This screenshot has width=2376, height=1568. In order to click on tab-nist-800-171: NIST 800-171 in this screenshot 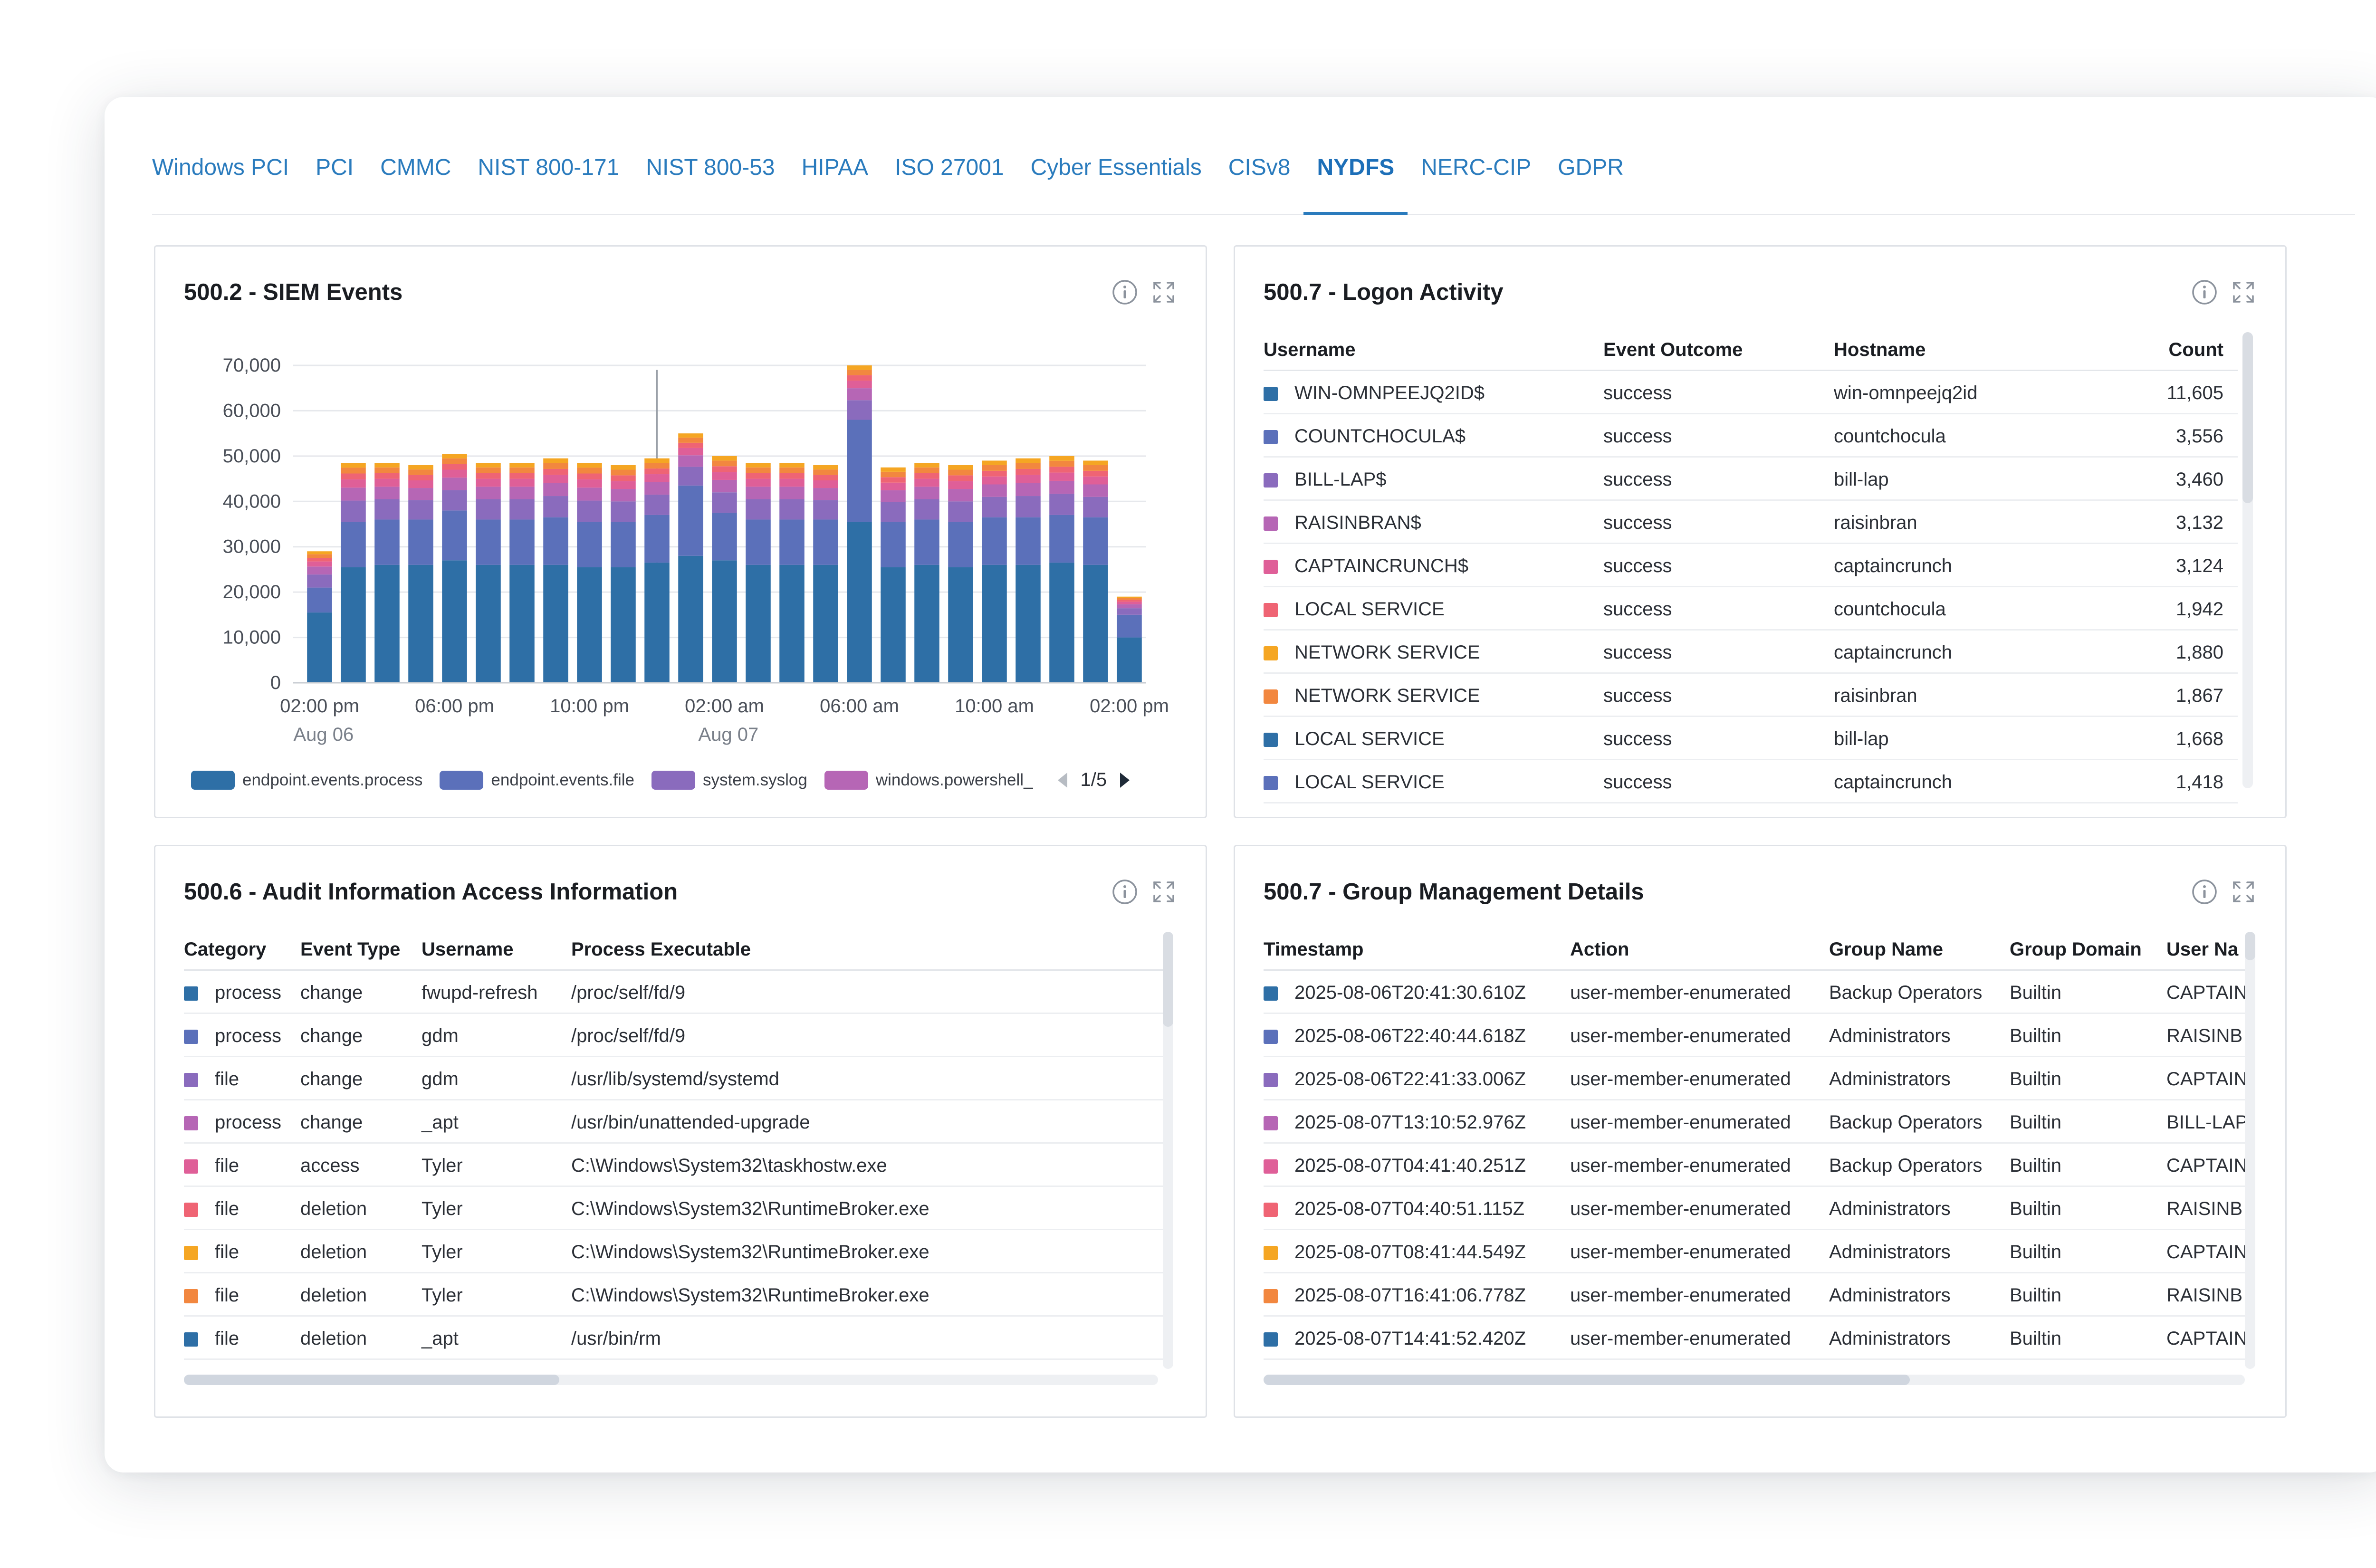, I will do `click(549, 168)`.